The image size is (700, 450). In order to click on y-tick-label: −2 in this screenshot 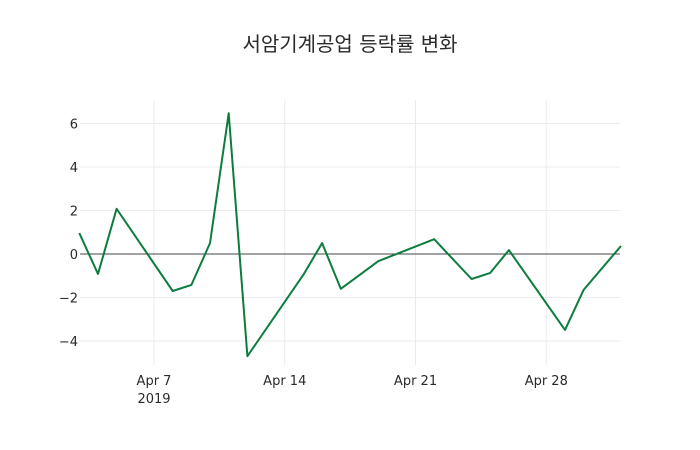, I will do `click(68, 299)`.